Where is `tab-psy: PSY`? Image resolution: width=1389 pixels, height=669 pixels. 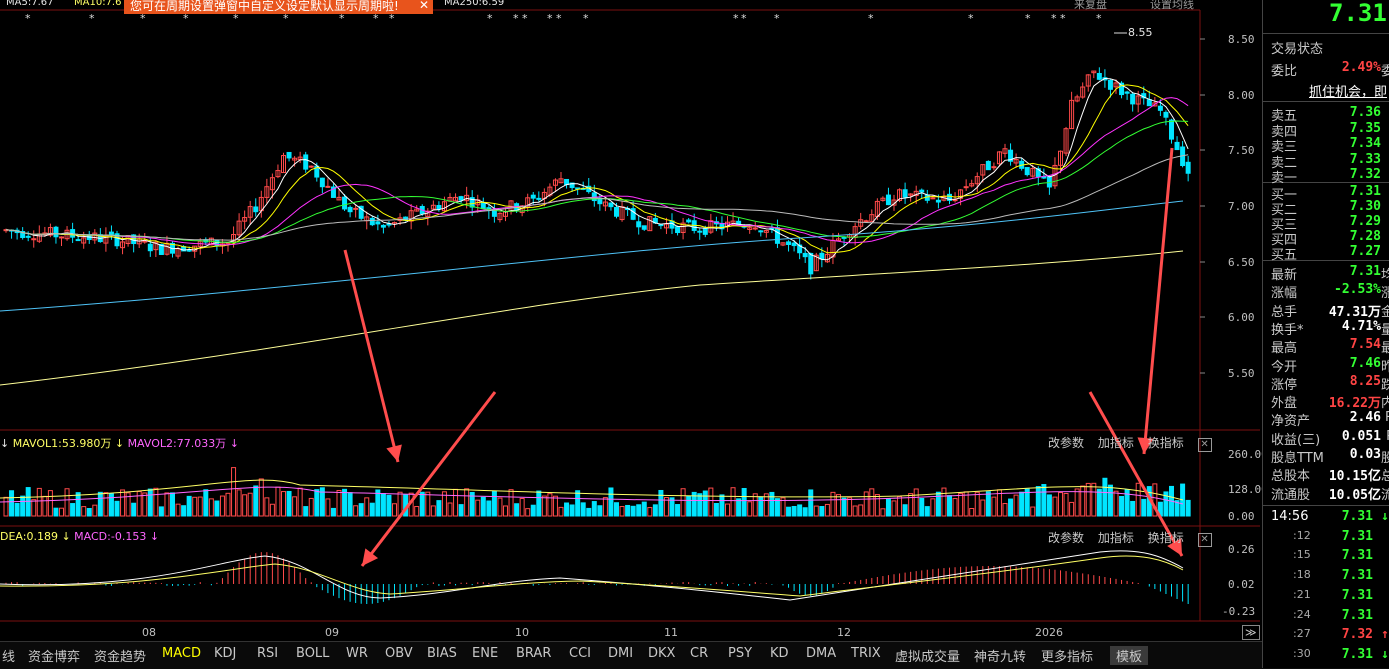 tab-psy: PSY is located at coordinates (740, 653).